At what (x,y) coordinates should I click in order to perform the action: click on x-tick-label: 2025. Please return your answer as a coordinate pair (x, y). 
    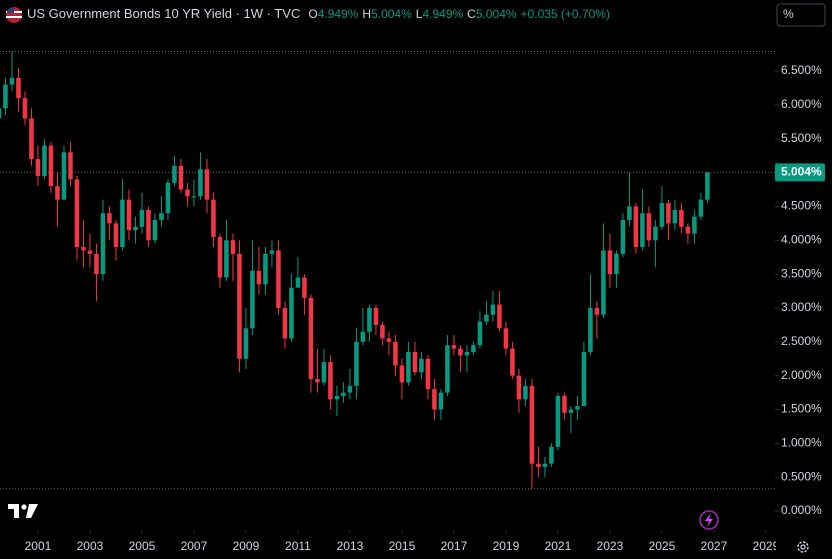
    Looking at the image, I should click on (662, 546).